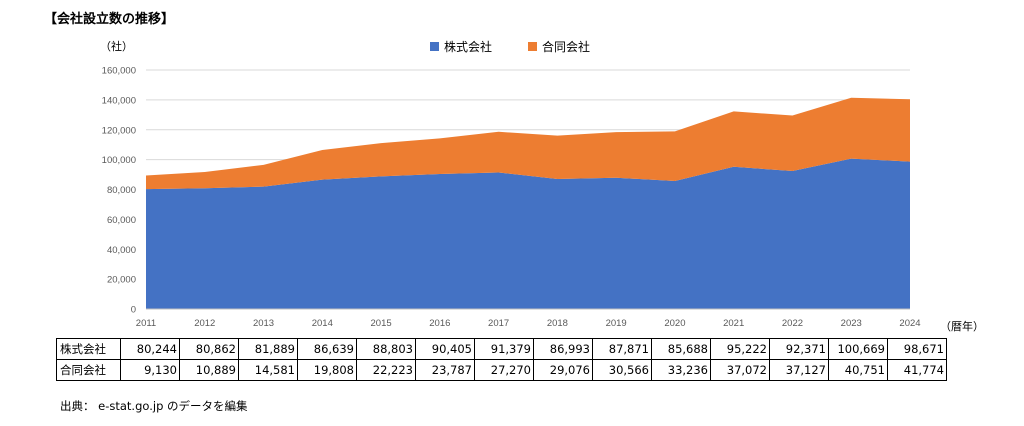 Image resolution: width=1024 pixels, height=426 pixels. What do you see at coordinates (740, 370) in the screenshot?
I see `table-cell: 37,072` at bounding box center [740, 370].